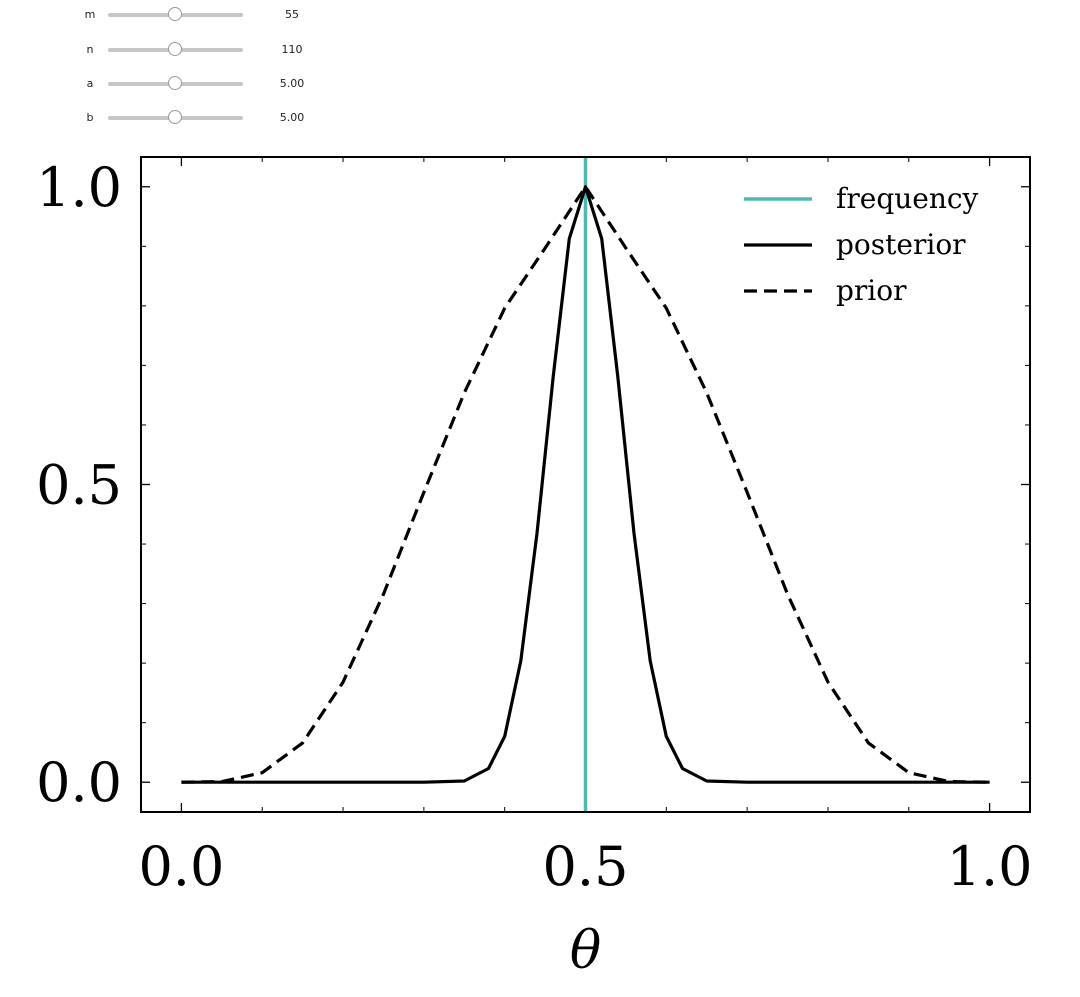 The width and height of the screenshot is (1080, 997). I want to click on slider-handle-a, so click(174, 83).